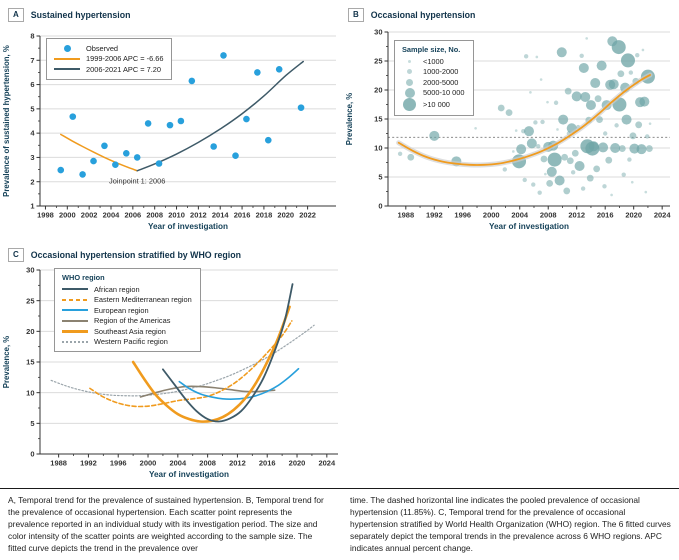  Describe the element at coordinates (143, 300) in the screenshot. I see `legend-label: Eastern Mediterranean region` at that location.